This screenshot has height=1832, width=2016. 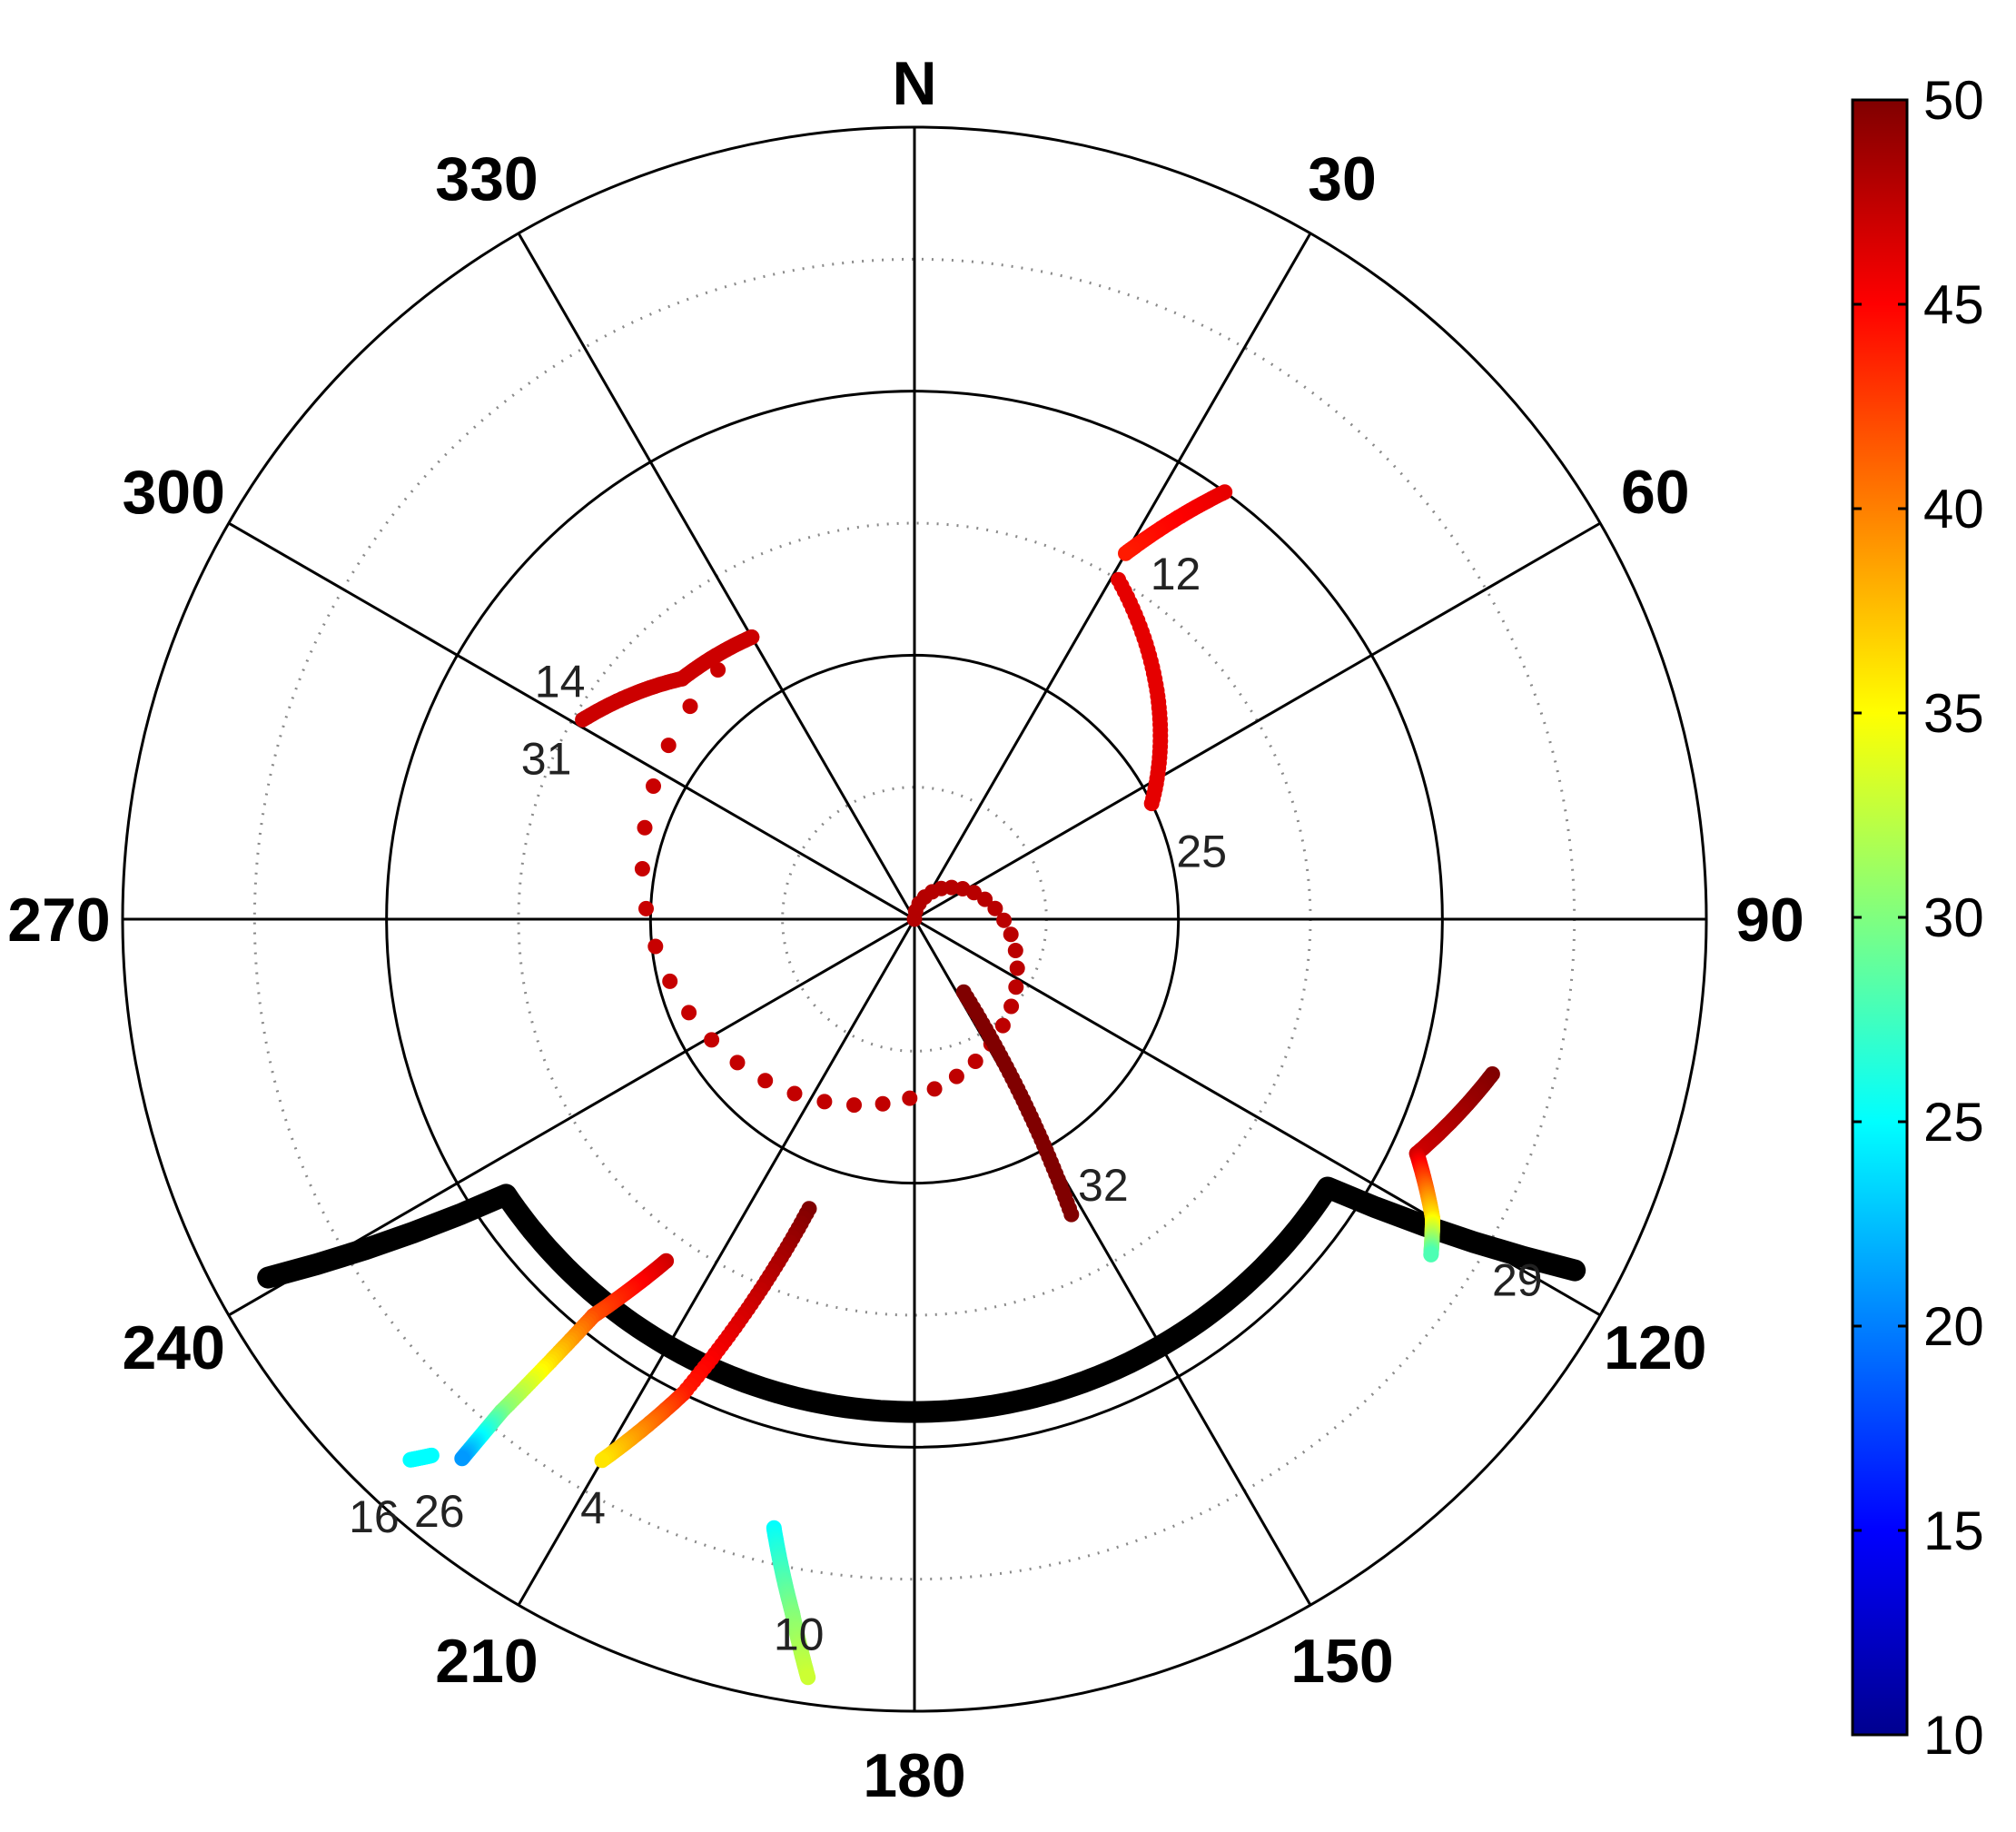 What do you see at coordinates (487, 179) in the screenshot?
I see `angle-label-330: 330` at bounding box center [487, 179].